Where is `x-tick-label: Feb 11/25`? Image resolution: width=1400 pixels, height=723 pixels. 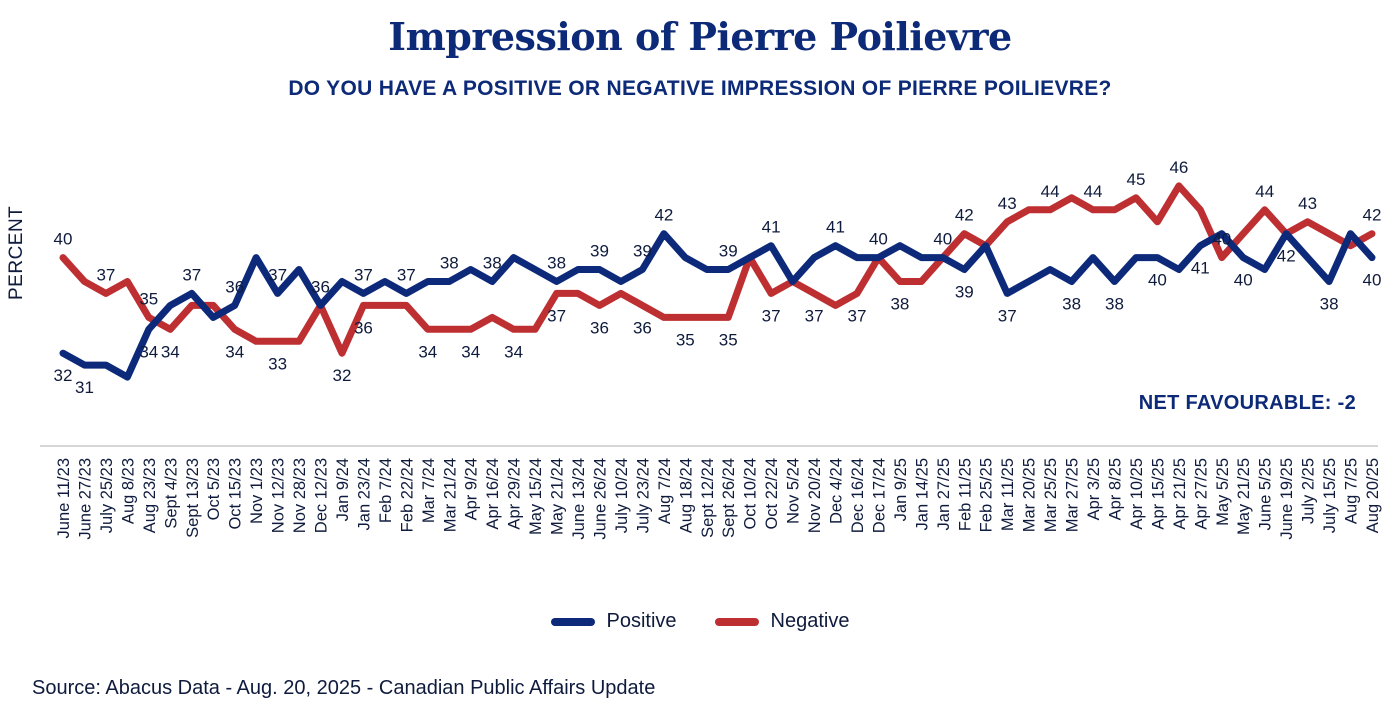
x-tick-label: Feb 11/25 is located at coordinates (965, 494).